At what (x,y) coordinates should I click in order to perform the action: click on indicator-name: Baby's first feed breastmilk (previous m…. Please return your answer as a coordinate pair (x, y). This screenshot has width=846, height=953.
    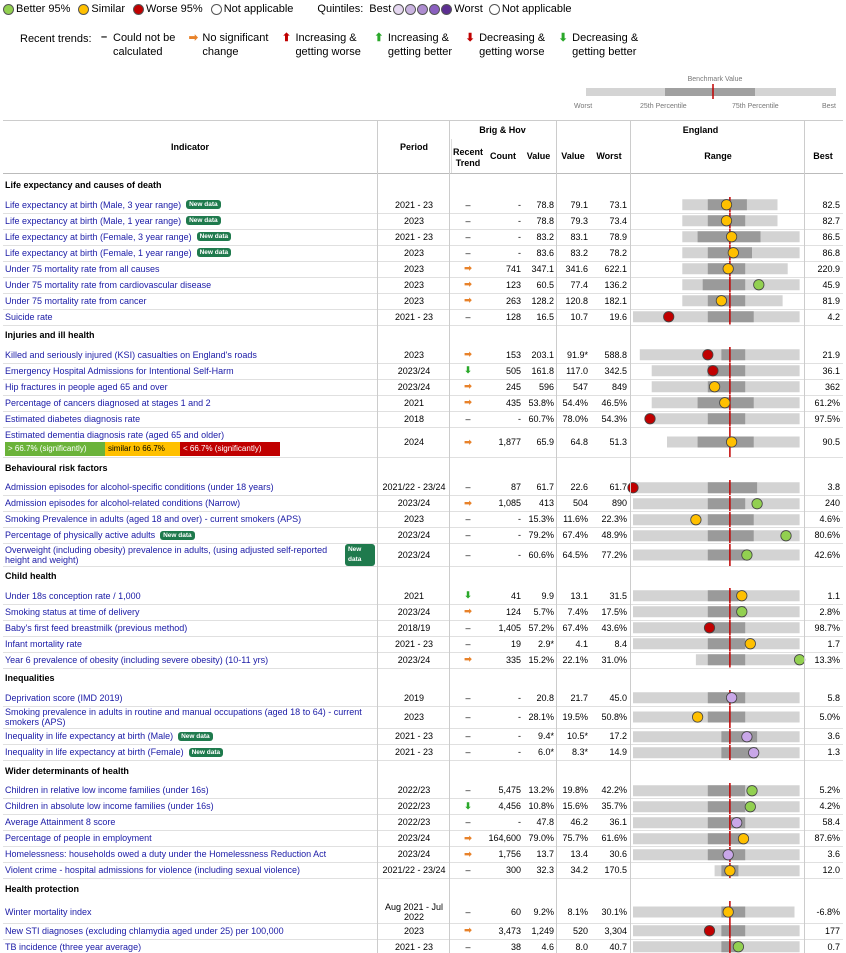
    Looking at the image, I should click on (96, 627).